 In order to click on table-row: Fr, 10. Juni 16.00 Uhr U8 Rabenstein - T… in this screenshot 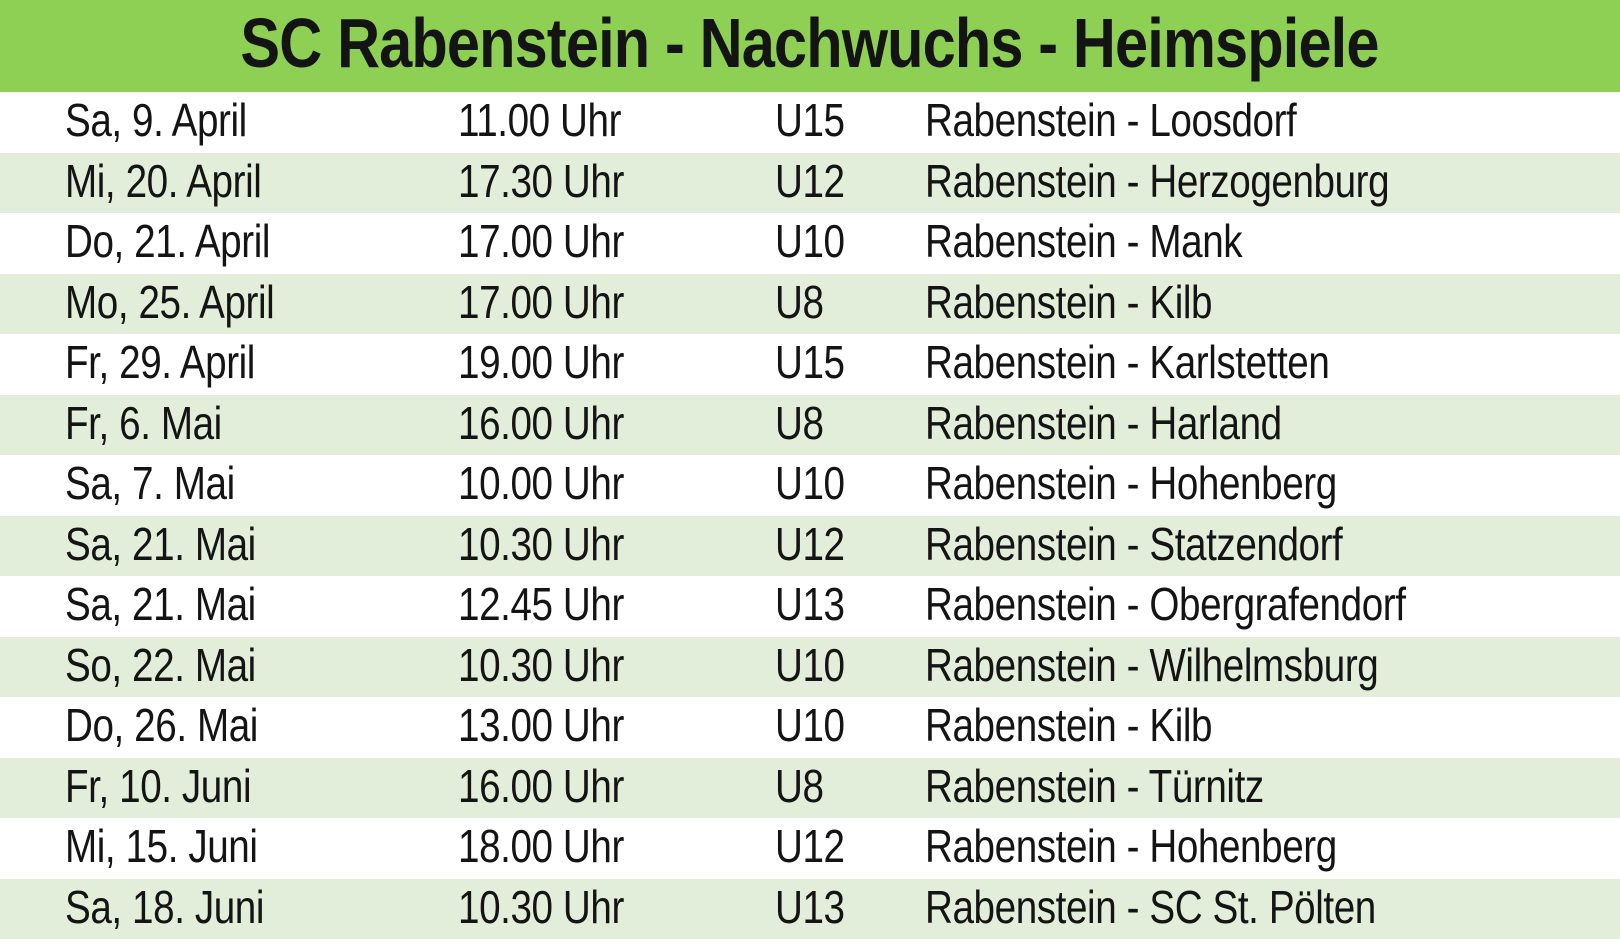, I will do `click(810, 787)`.